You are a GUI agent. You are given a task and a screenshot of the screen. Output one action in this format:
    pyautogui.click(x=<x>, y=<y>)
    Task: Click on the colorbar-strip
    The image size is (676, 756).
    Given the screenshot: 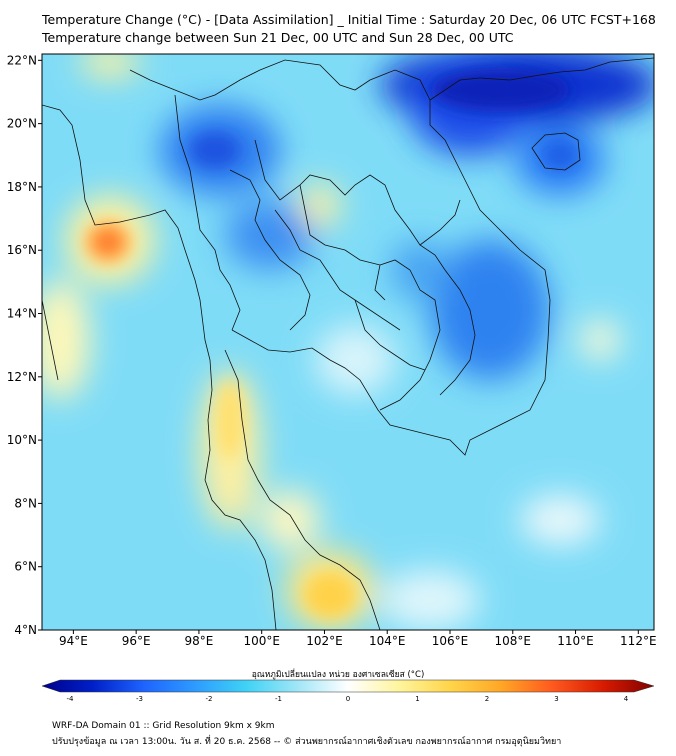 What is the action you would take?
    pyautogui.click(x=348, y=686)
    